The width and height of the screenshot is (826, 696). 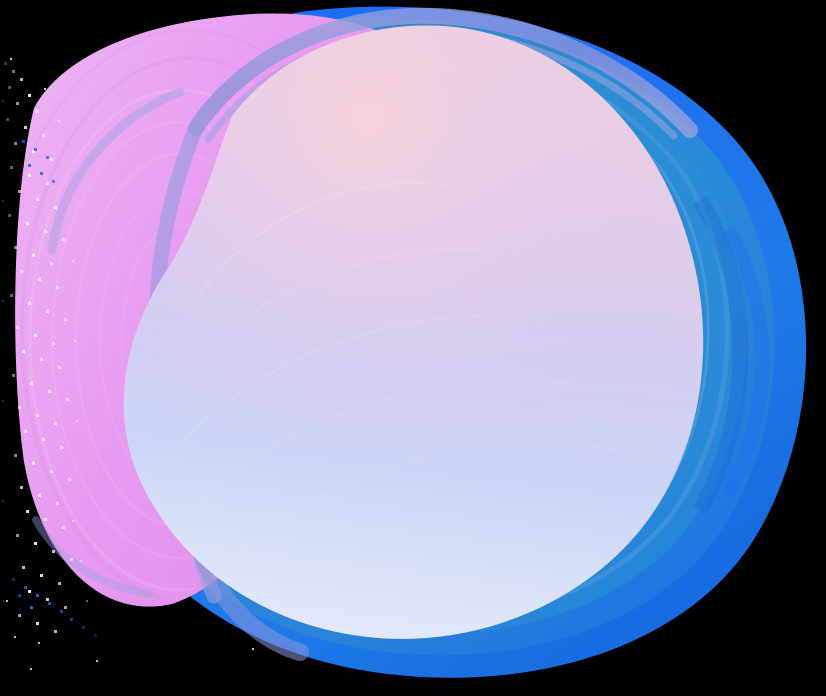 I want to click on periwinkle-stroke-top, so click(x=443, y=72).